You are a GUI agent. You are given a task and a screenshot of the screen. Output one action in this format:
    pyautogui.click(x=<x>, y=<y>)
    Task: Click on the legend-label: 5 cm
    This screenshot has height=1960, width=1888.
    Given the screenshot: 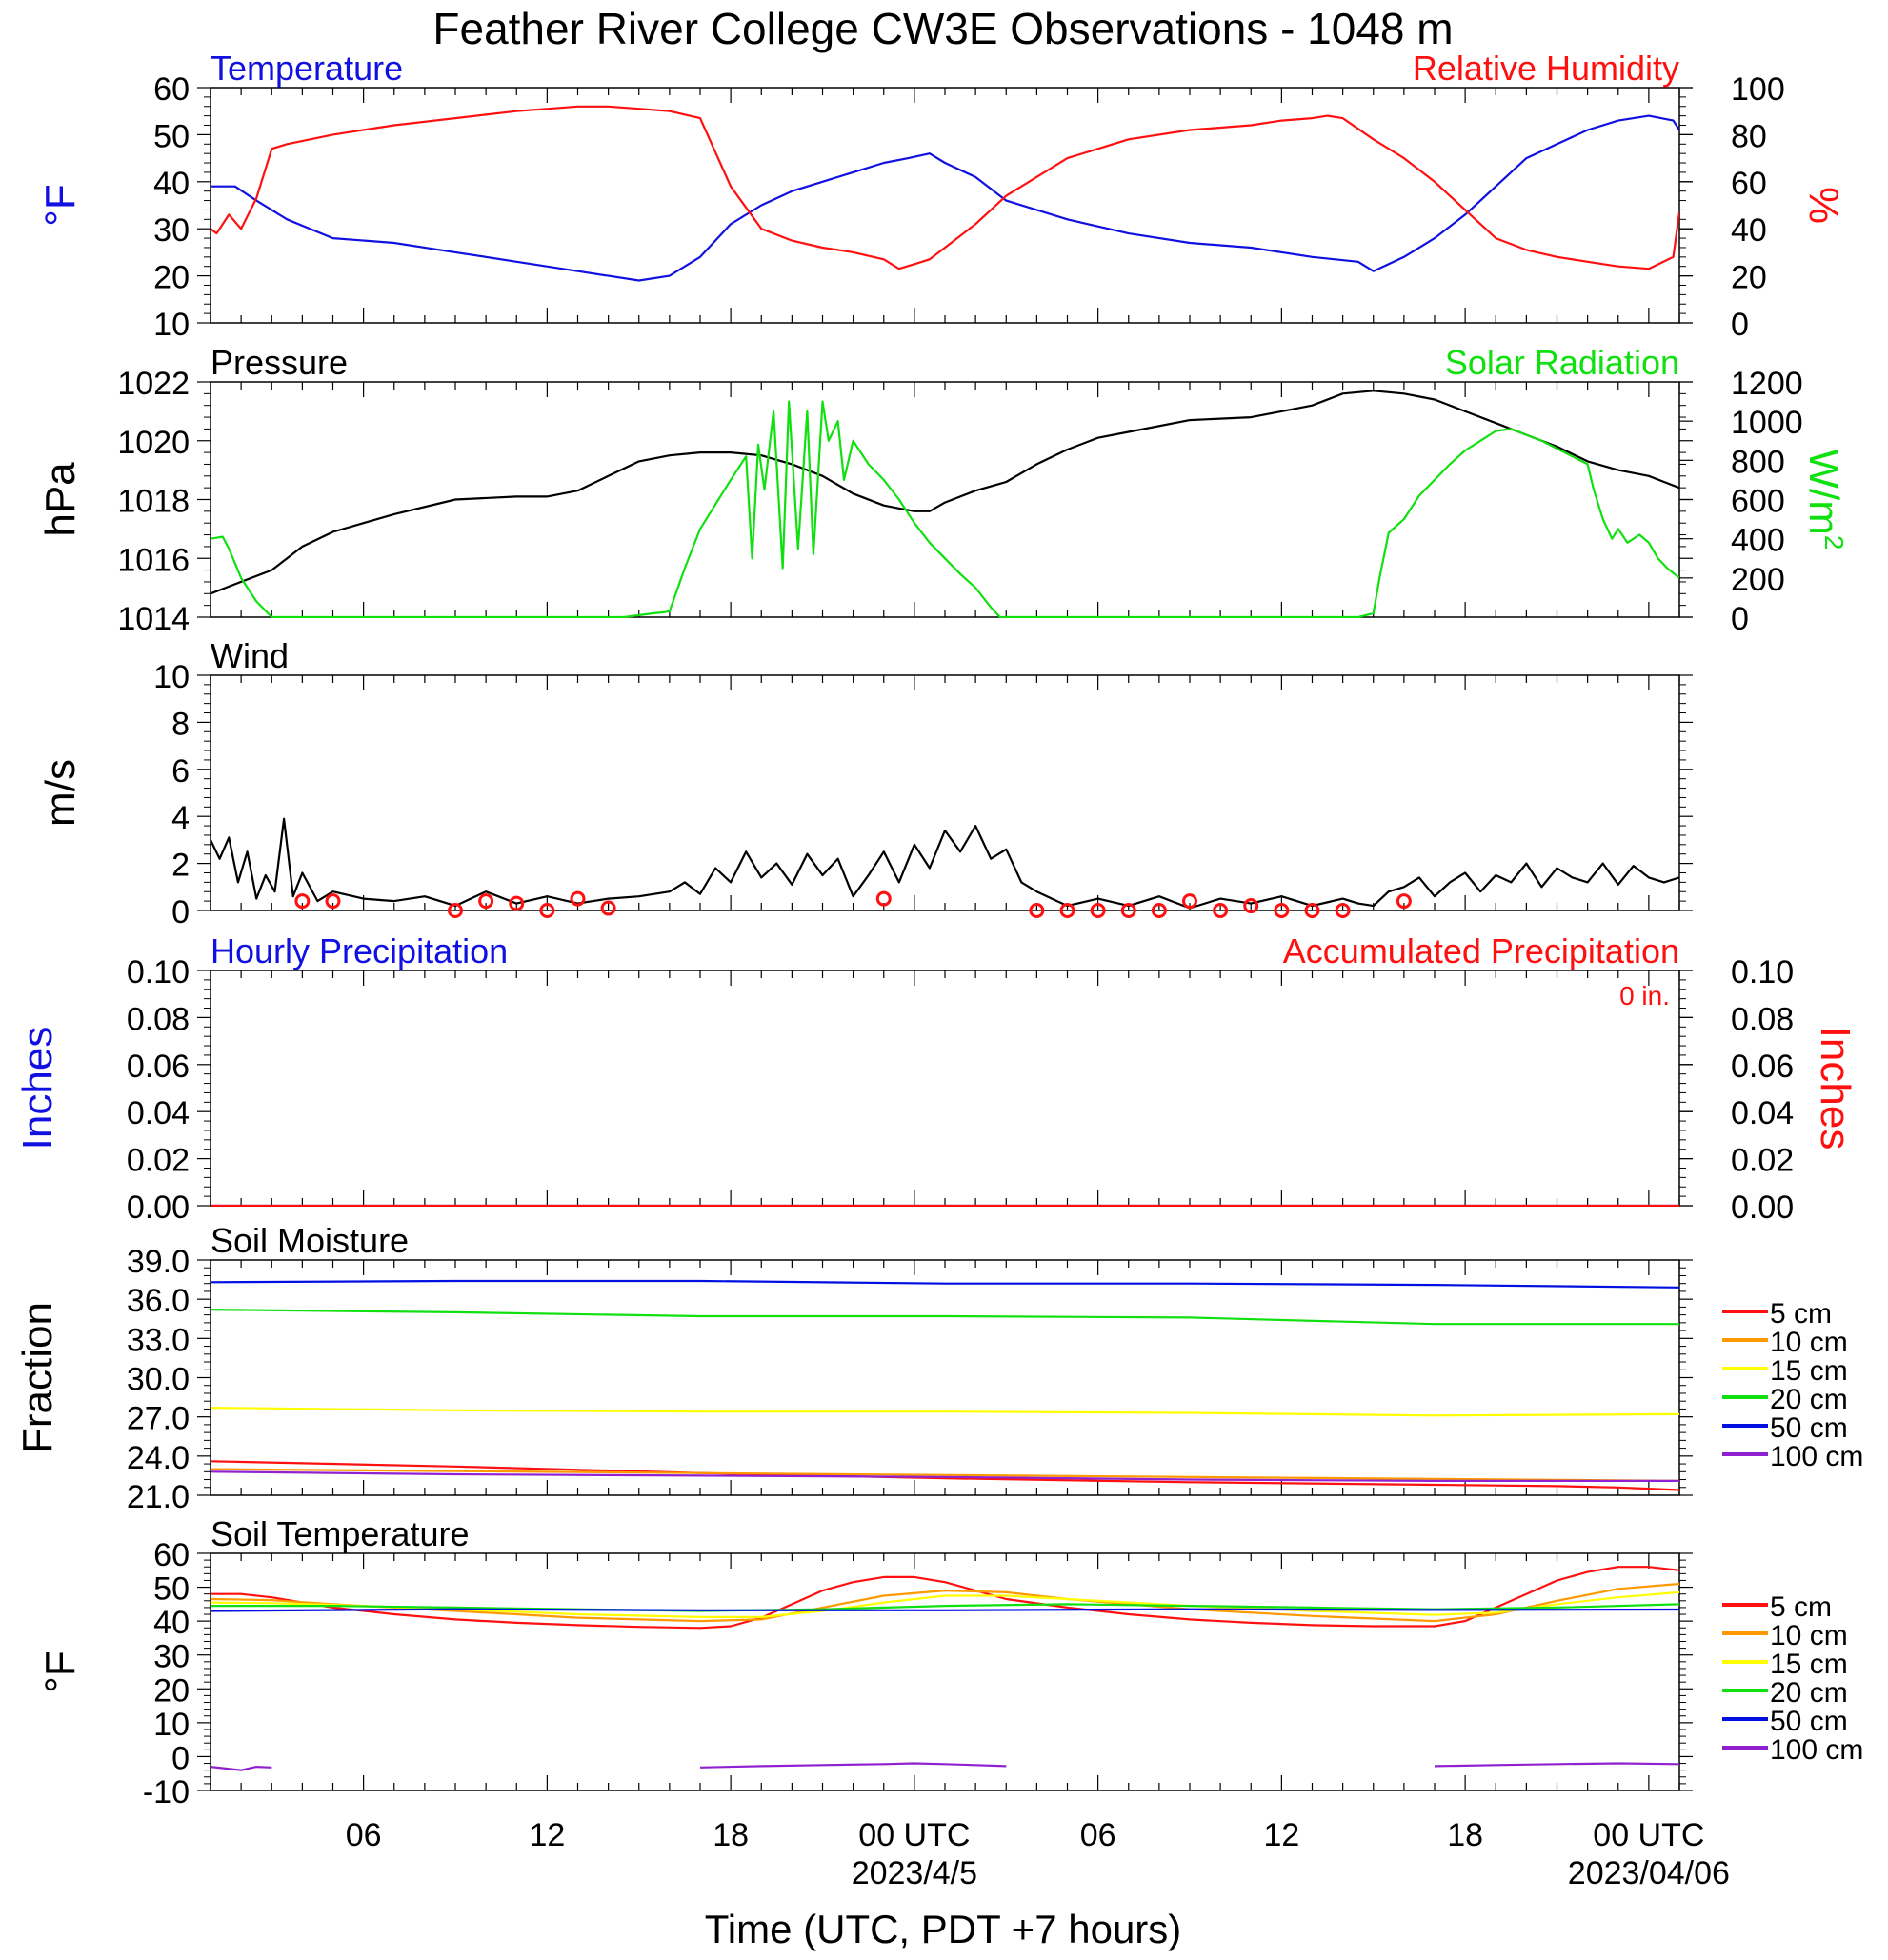 What is the action you would take?
    pyautogui.click(x=1801, y=1607)
    